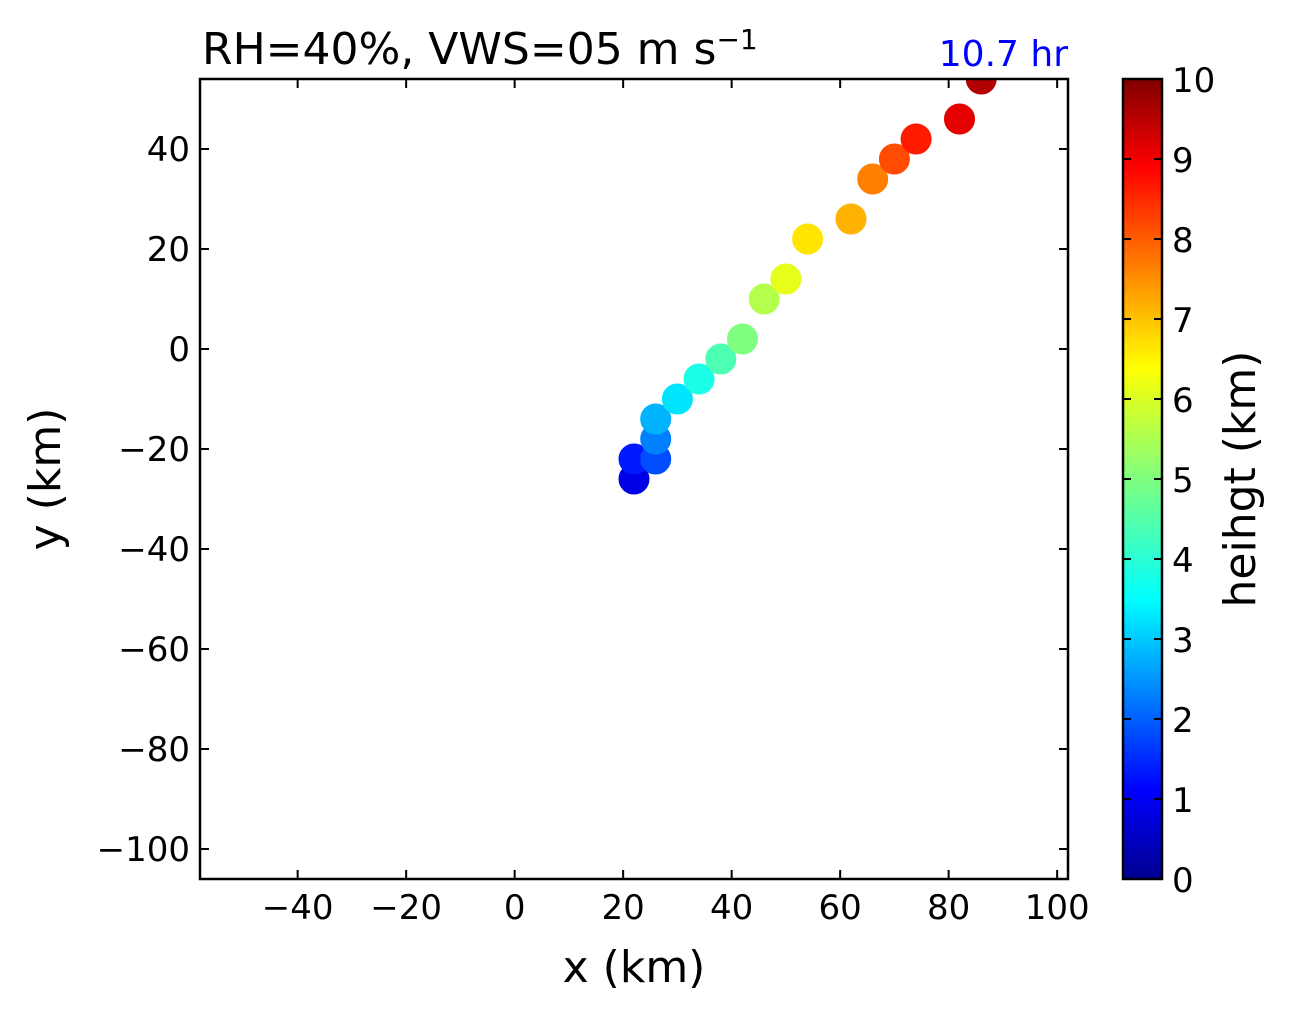  Describe the element at coordinates (1183, 481) in the screenshot. I see `colorbar-tick-label: 5` at that location.